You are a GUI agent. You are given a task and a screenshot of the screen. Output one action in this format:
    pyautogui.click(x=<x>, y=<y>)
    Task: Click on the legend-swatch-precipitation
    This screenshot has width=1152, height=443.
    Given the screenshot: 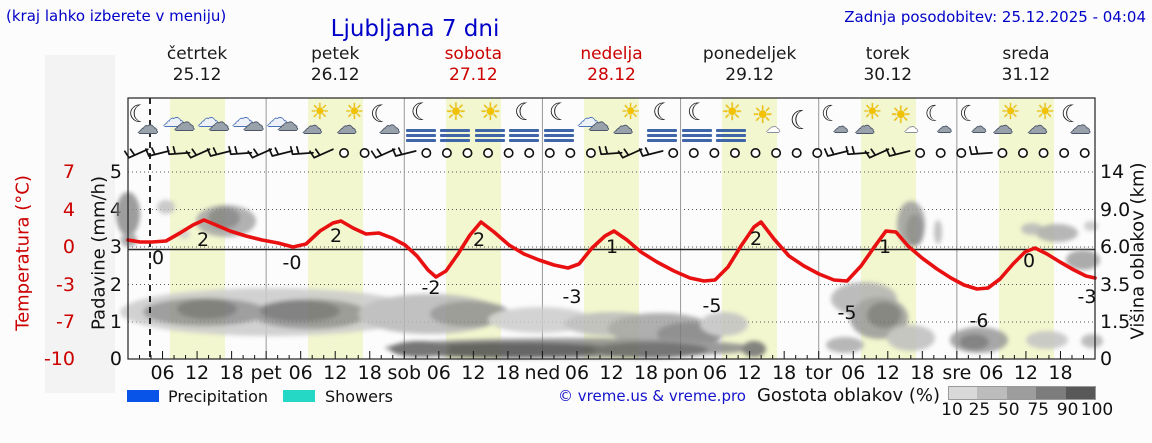 What is the action you would take?
    pyautogui.click(x=143, y=396)
    